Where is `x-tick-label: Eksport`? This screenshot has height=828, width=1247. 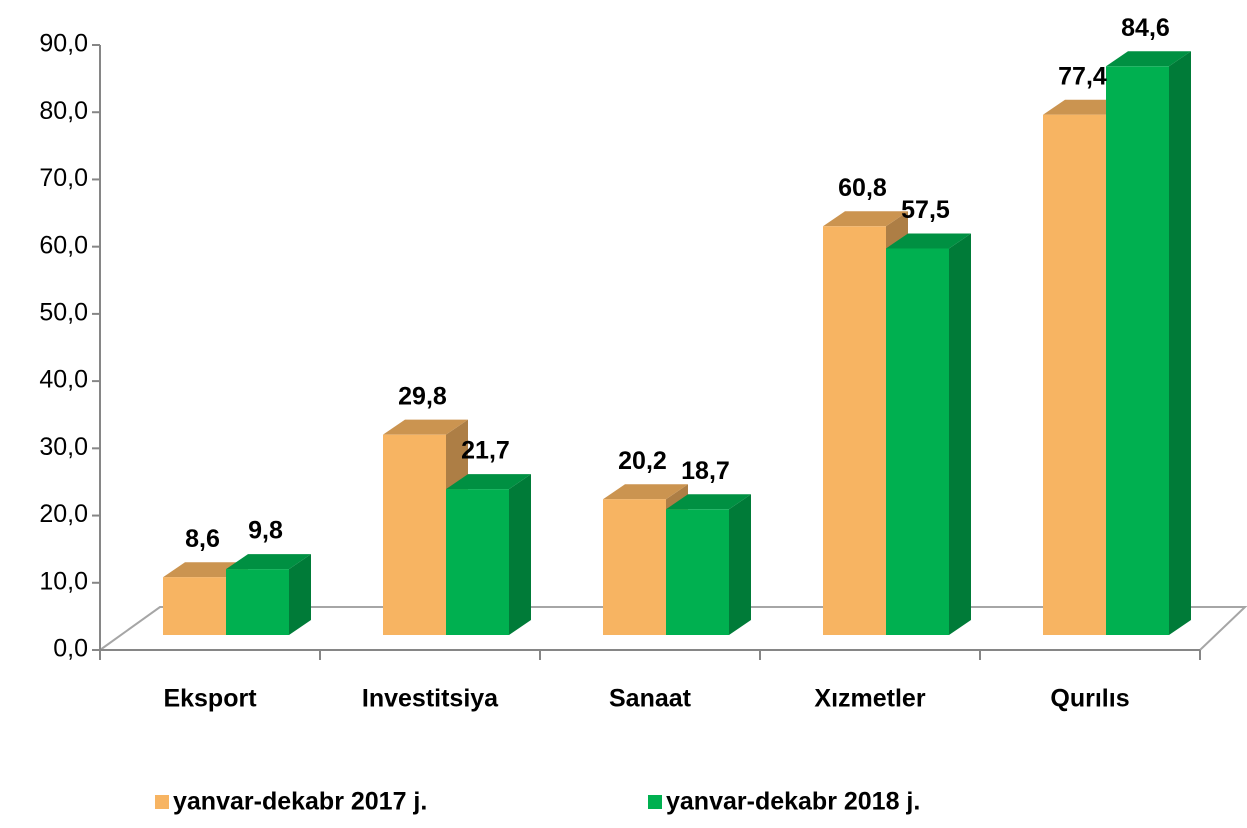
x-tick-label: Eksport is located at coordinates (210, 699).